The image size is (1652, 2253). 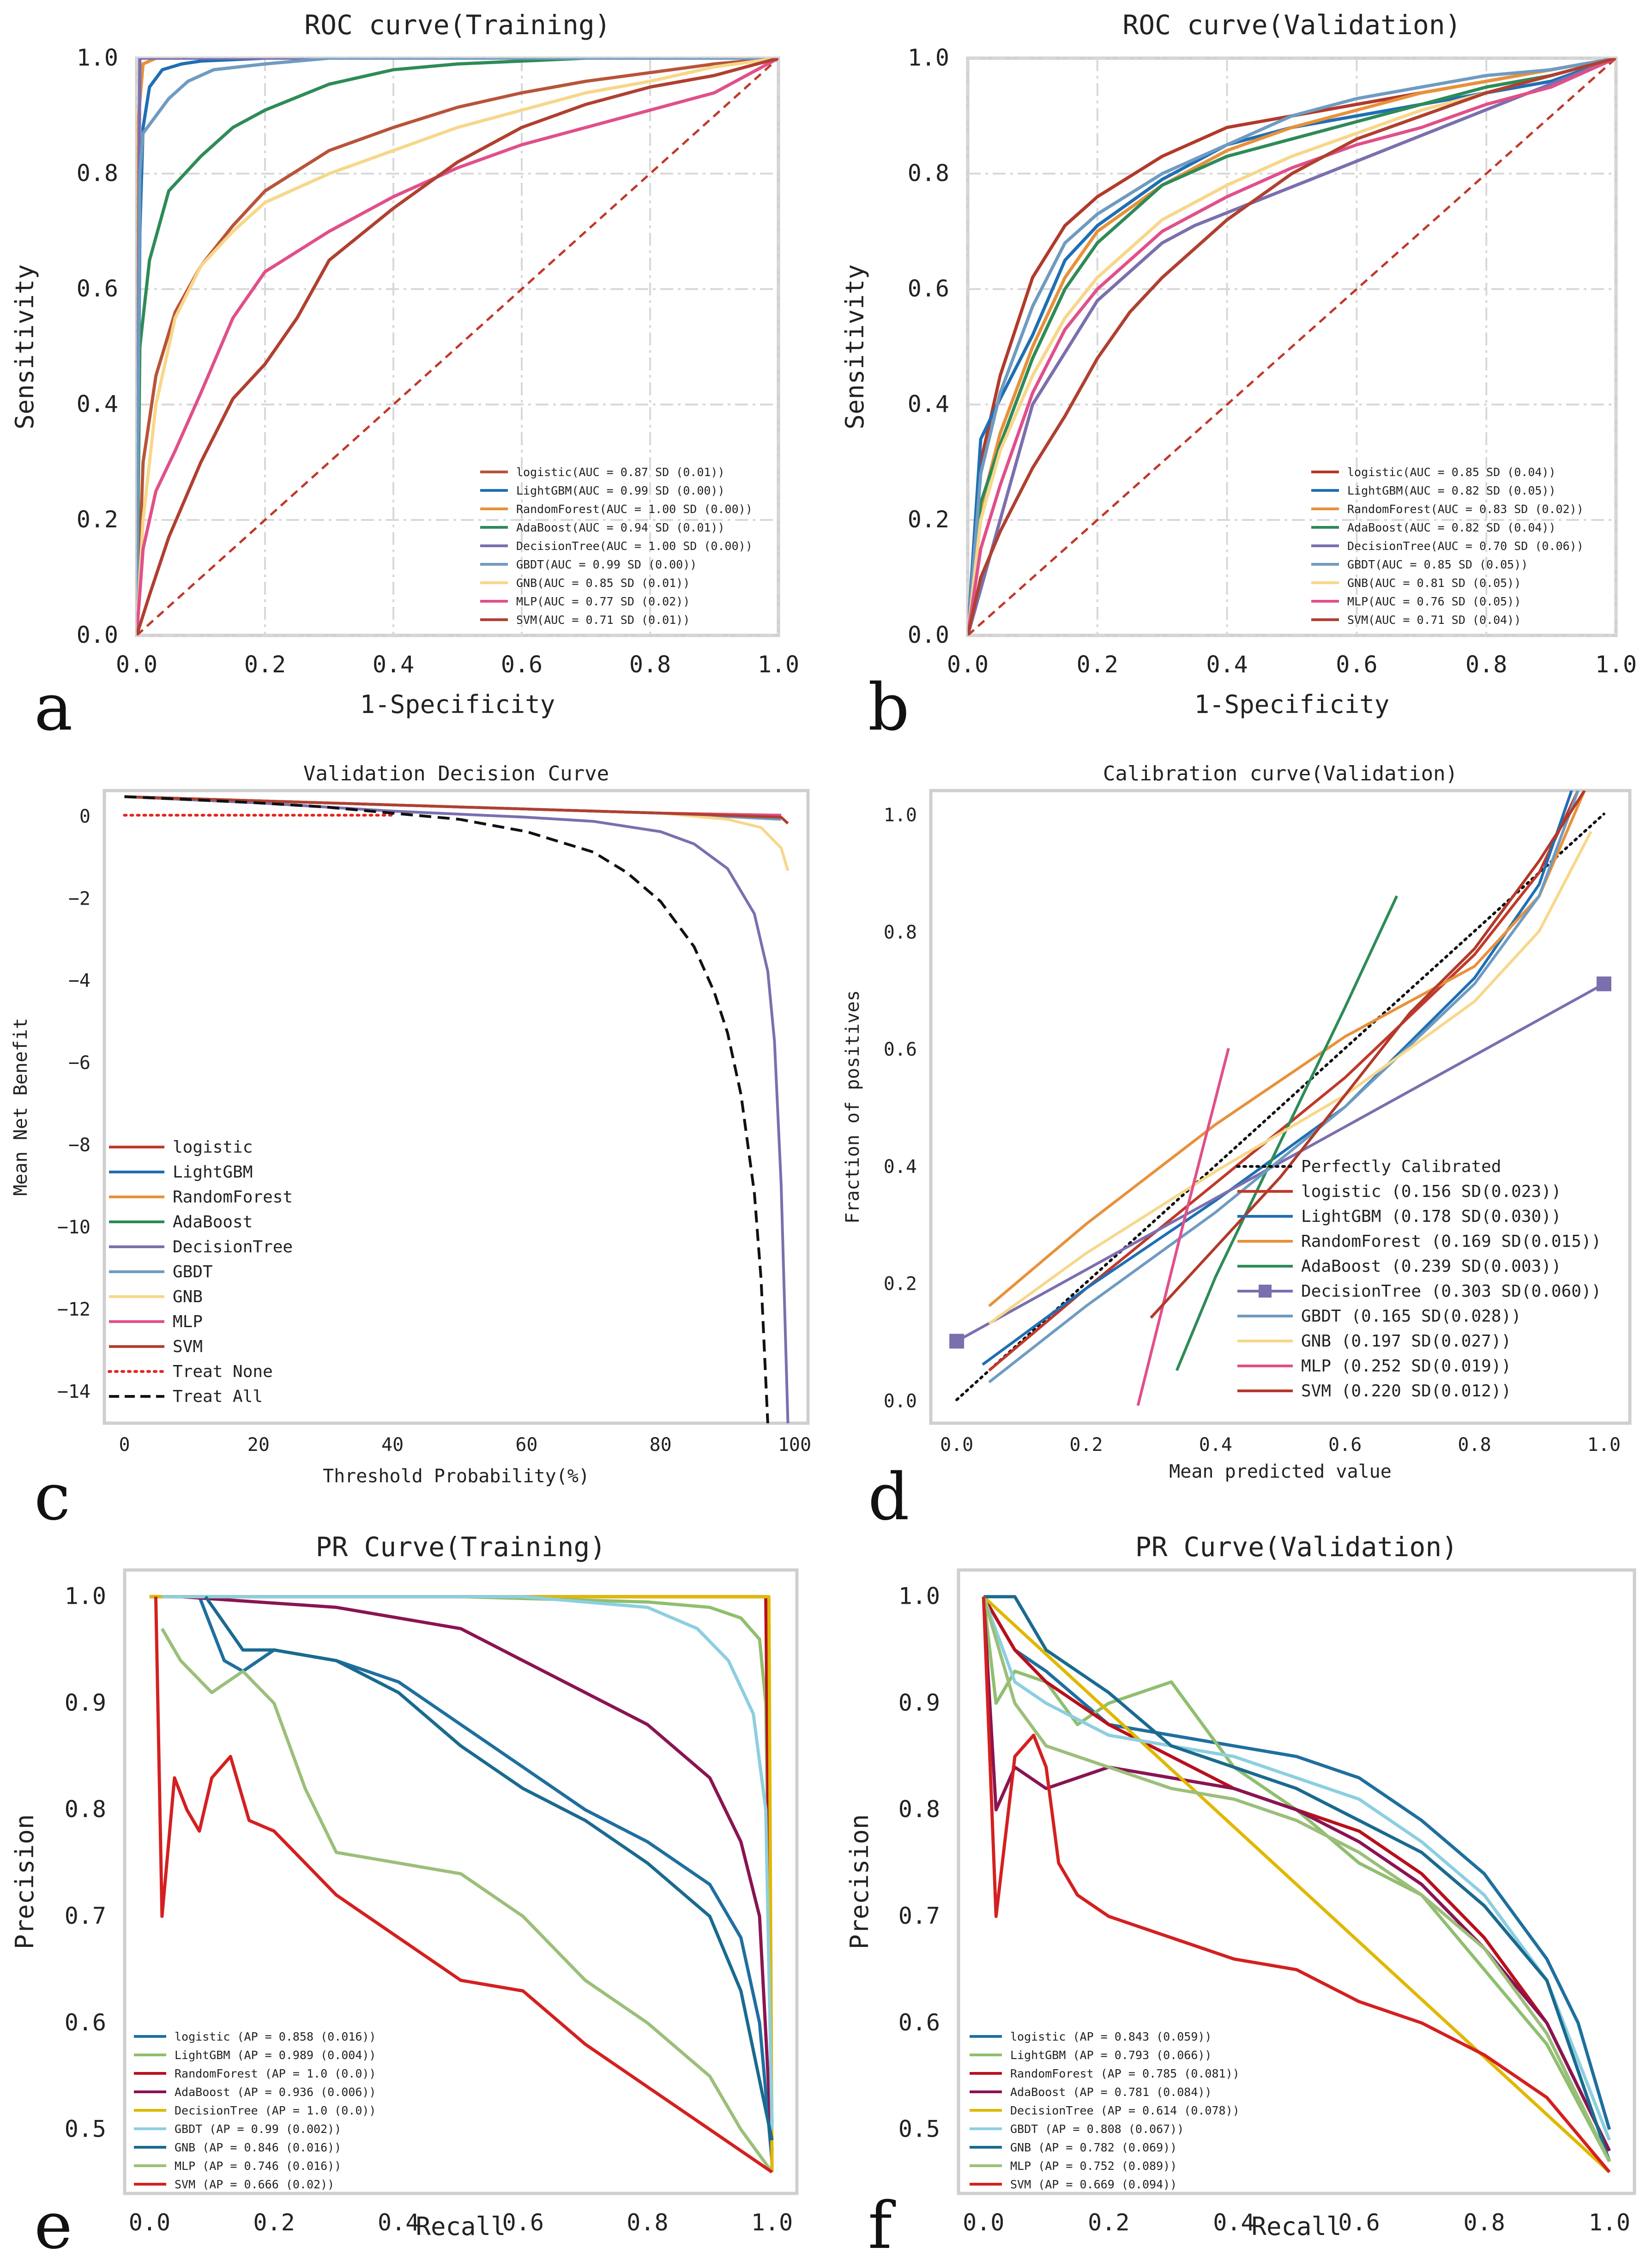 I want to click on legend-entry: LightGBM (AP = 0.793 (0.066)), so click(x=1111, y=2055).